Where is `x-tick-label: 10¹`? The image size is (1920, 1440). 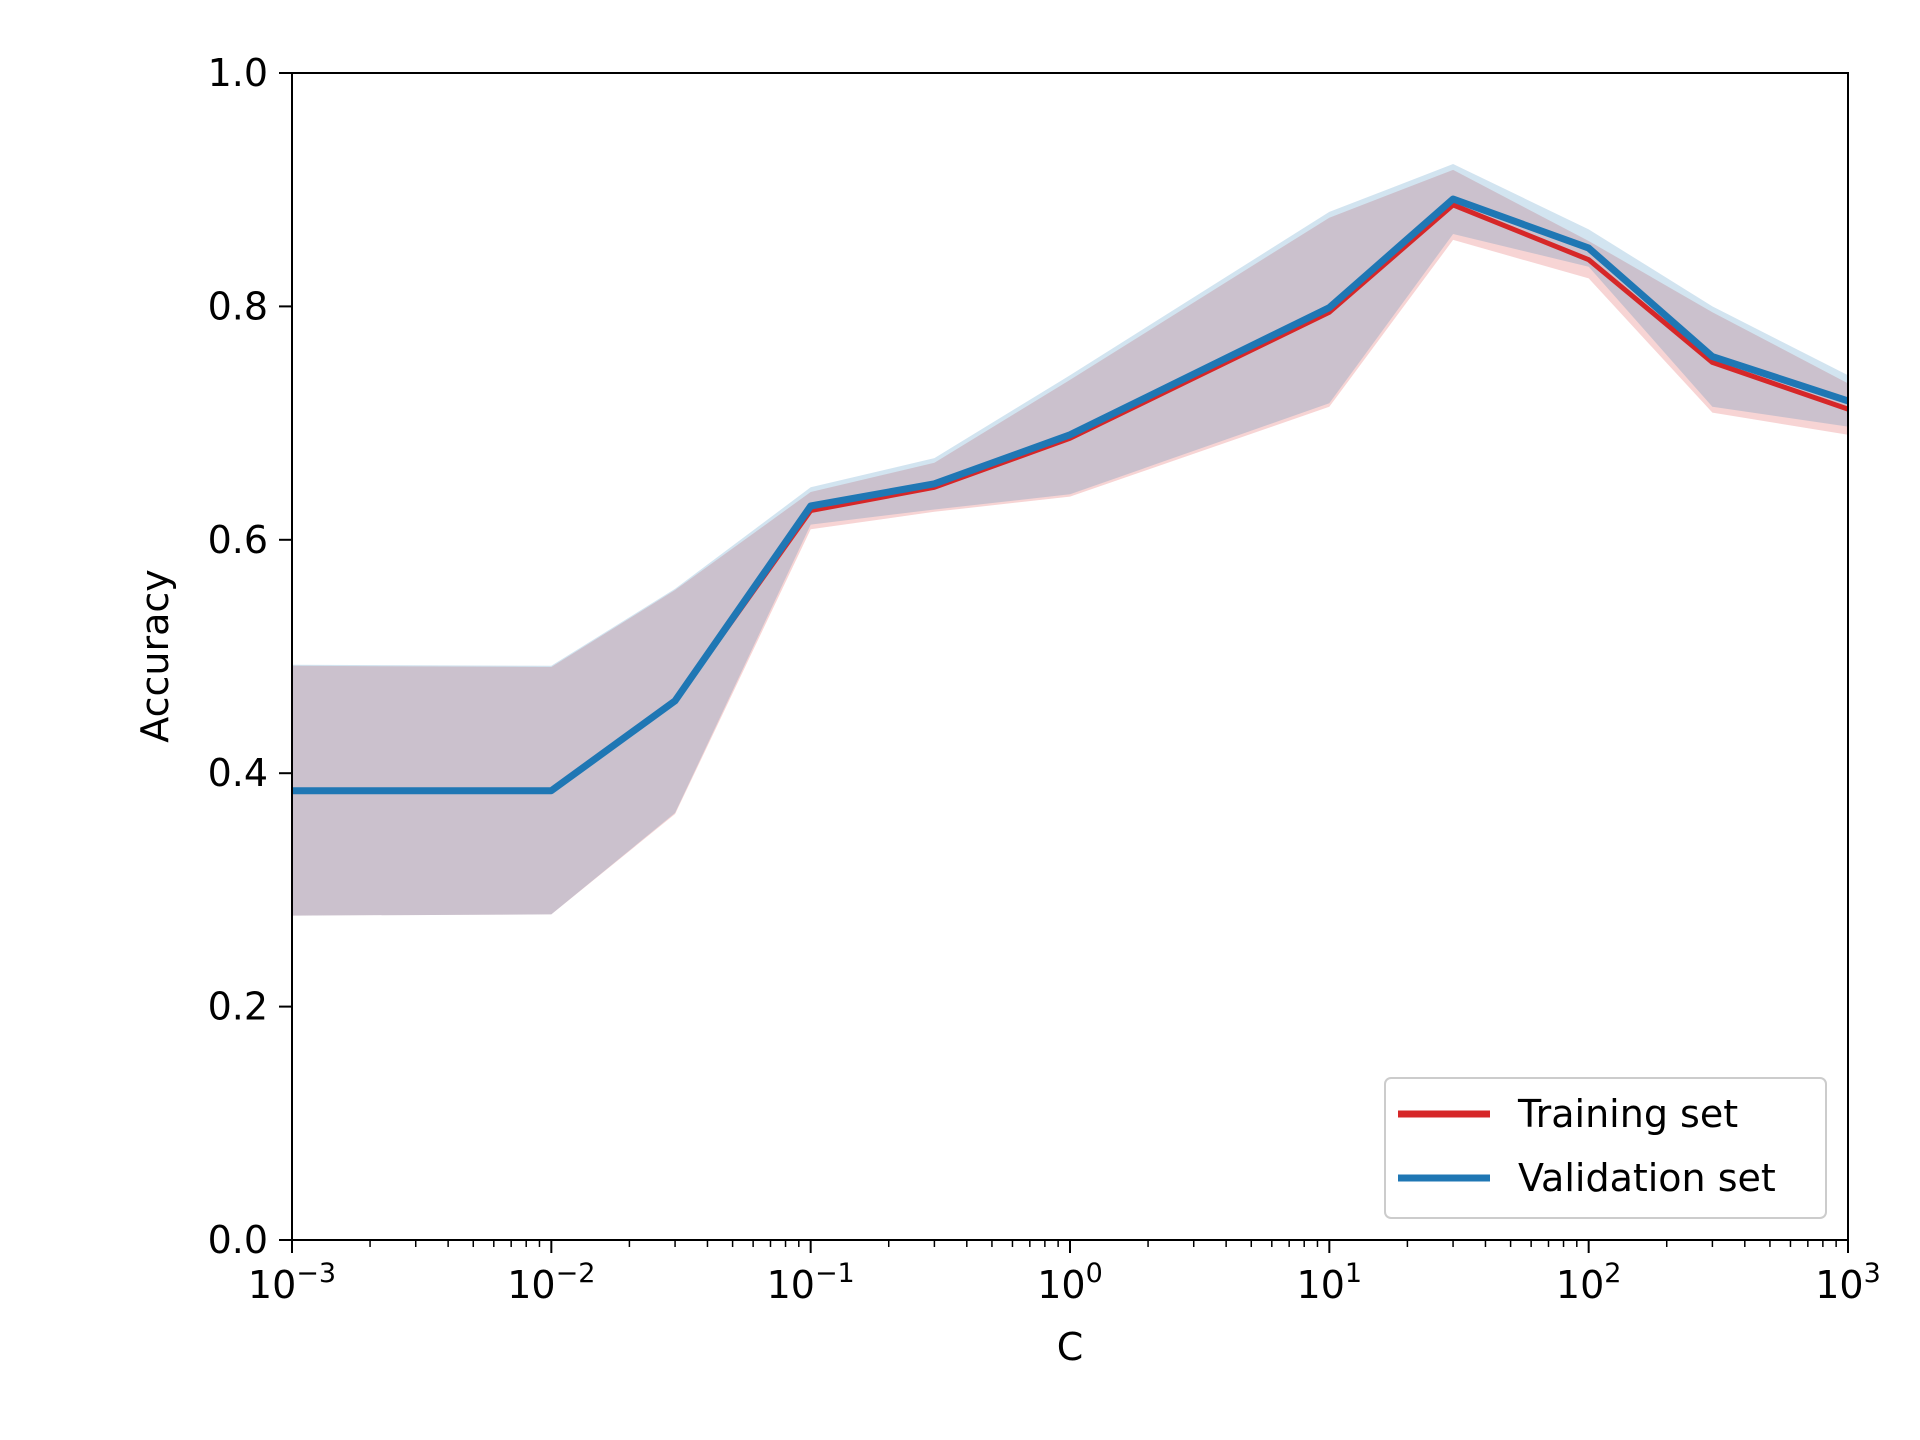
x-tick-label: 10¹ is located at coordinates (1330, 1282).